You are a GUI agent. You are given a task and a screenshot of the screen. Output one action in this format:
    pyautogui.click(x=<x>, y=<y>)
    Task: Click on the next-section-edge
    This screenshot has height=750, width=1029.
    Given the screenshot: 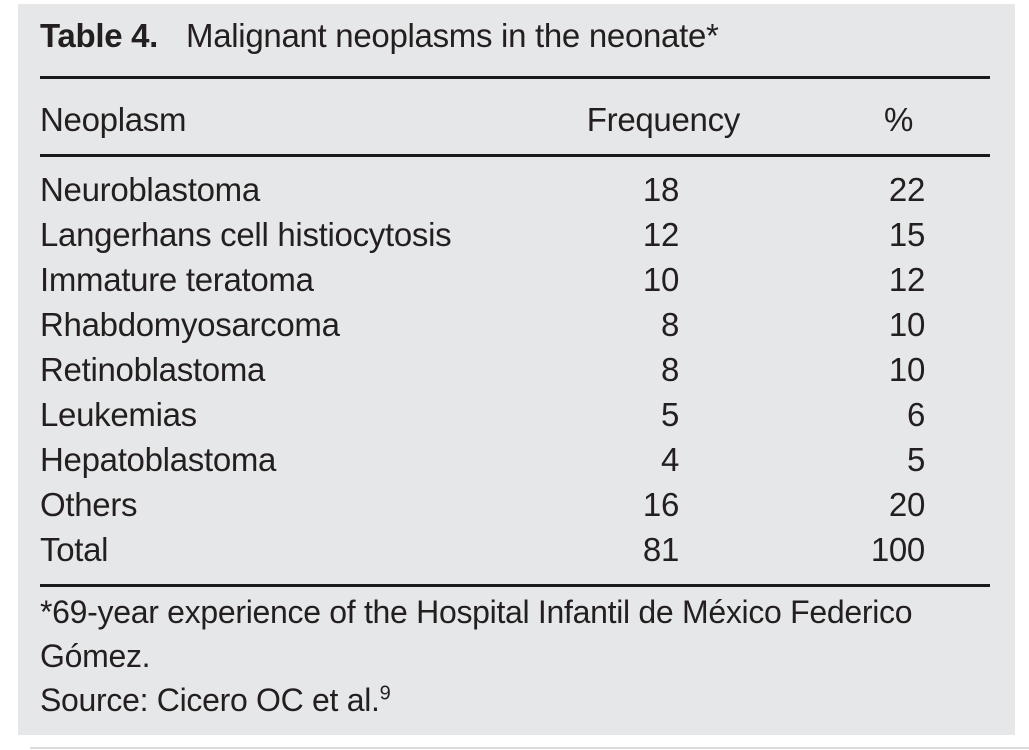 What is the action you would take?
    pyautogui.click(x=529, y=748)
    